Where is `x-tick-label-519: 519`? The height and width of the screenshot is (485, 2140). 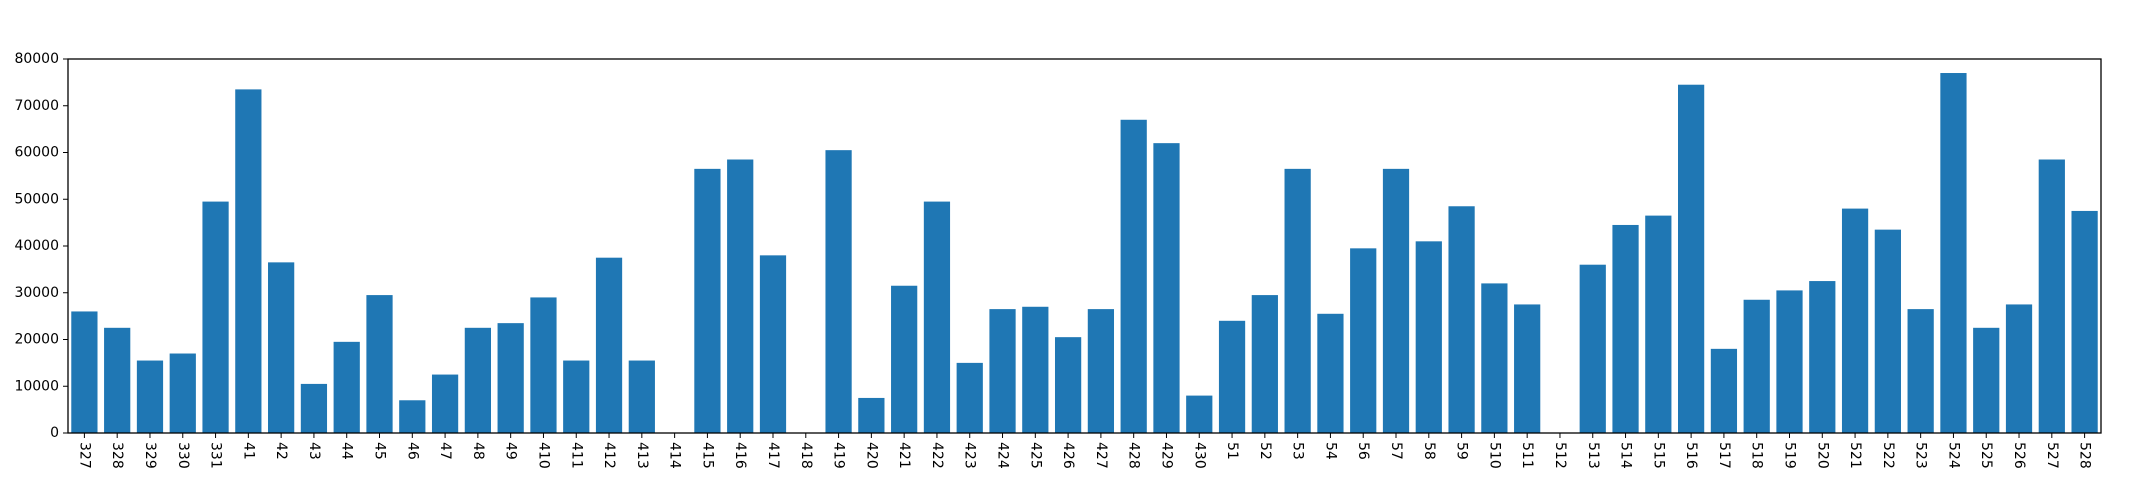 x-tick-label-519: 519 is located at coordinates (1789, 455).